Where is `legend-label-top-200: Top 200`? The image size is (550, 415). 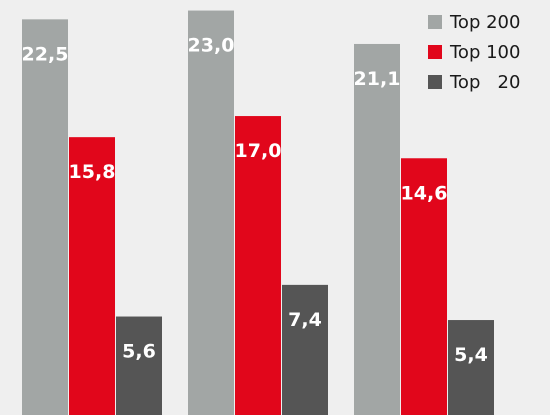 legend-label-top-200: Top 200 is located at coordinates (484, 22).